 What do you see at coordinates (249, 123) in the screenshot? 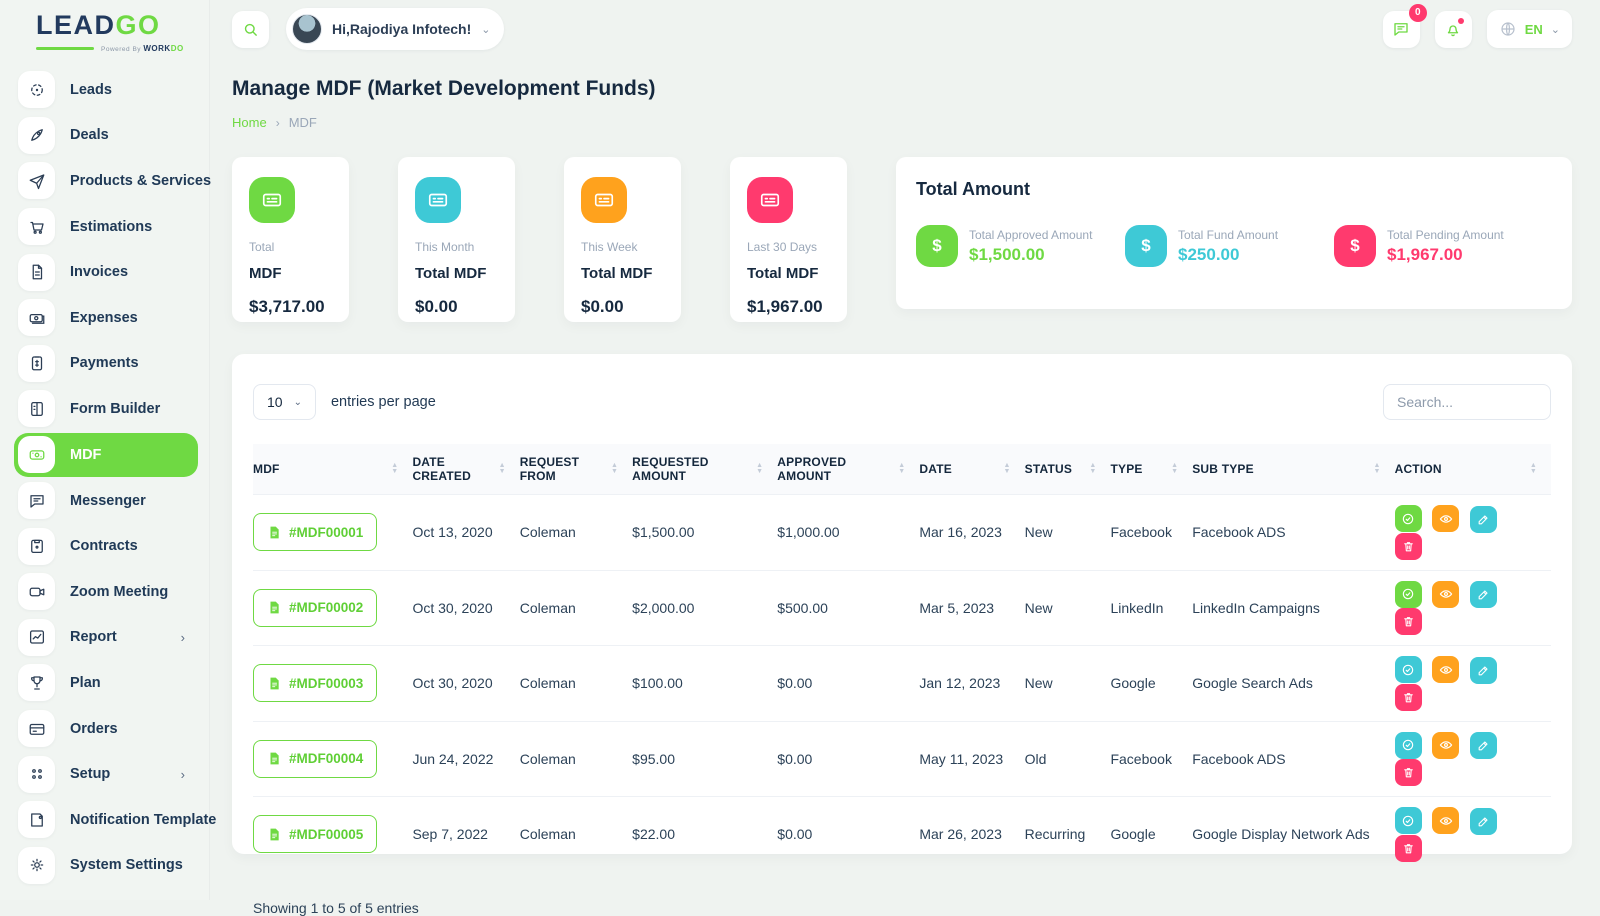
I see `breadcrumb-home-link: Home` at bounding box center [249, 123].